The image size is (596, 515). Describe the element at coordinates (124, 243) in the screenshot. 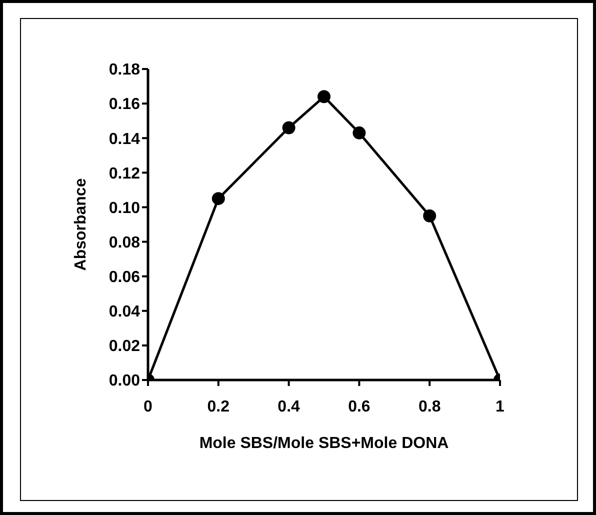

I see `y-tick-label: 0.08` at that location.